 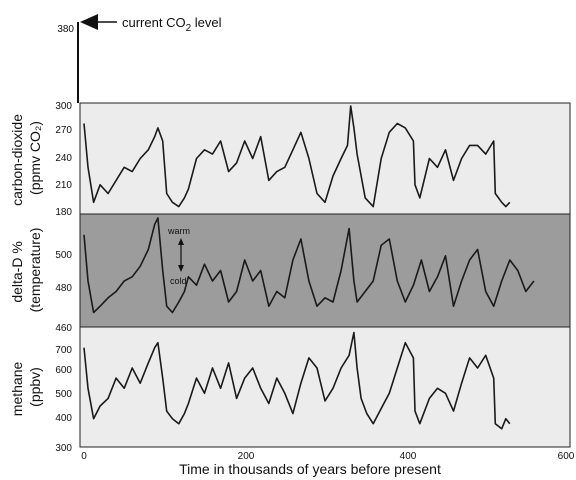 I want to click on deltaD-ytick: 460, so click(x=63, y=328).